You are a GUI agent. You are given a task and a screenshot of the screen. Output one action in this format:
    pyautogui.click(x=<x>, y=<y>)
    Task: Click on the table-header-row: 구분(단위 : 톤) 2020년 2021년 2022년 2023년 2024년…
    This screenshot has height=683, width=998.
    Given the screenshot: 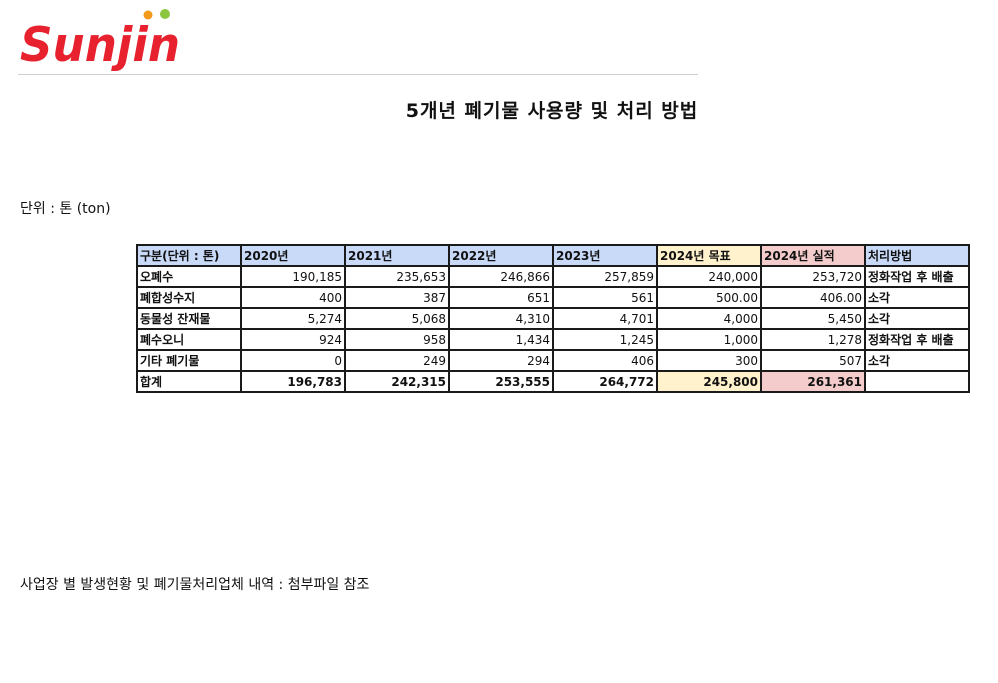 What is the action you would take?
    pyautogui.click(x=553, y=255)
    